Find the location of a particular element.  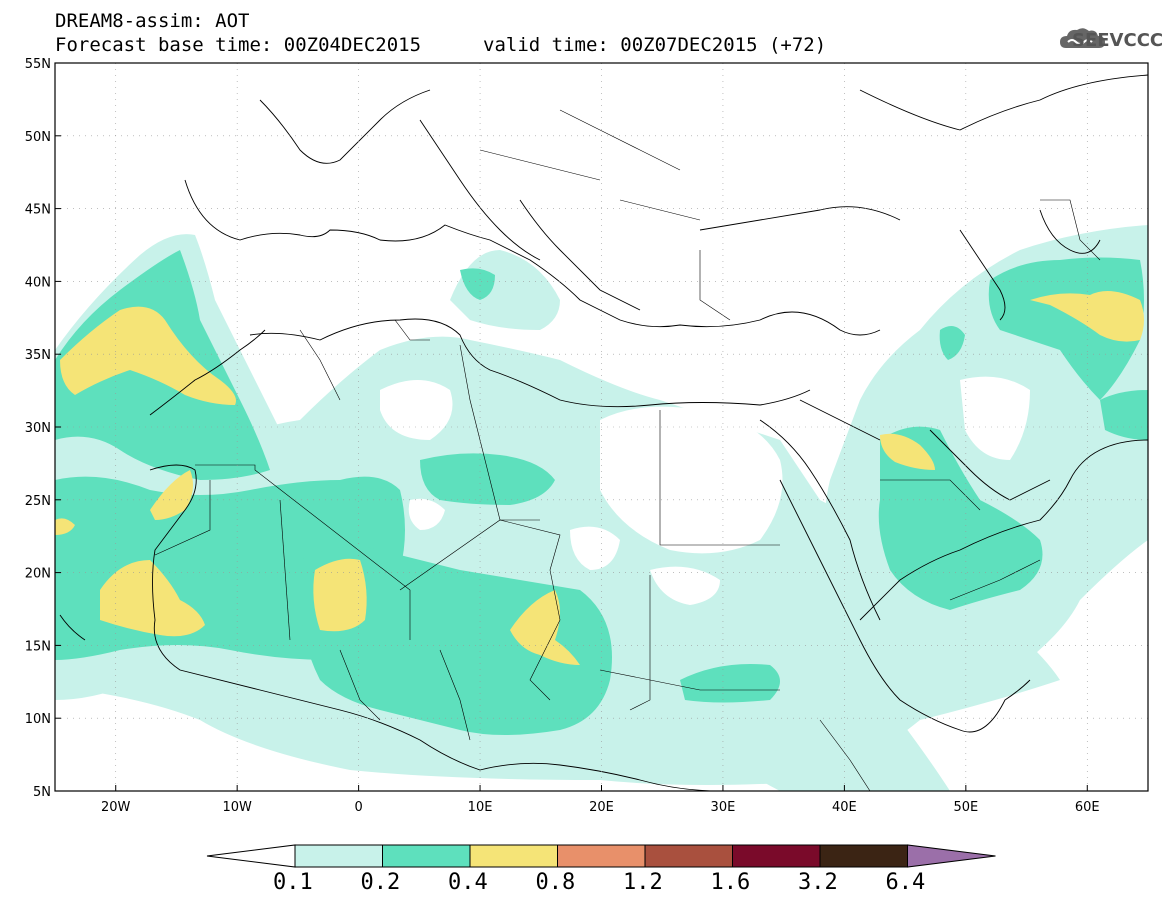

lon-tick-label: 30E is located at coordinates (723, 807).